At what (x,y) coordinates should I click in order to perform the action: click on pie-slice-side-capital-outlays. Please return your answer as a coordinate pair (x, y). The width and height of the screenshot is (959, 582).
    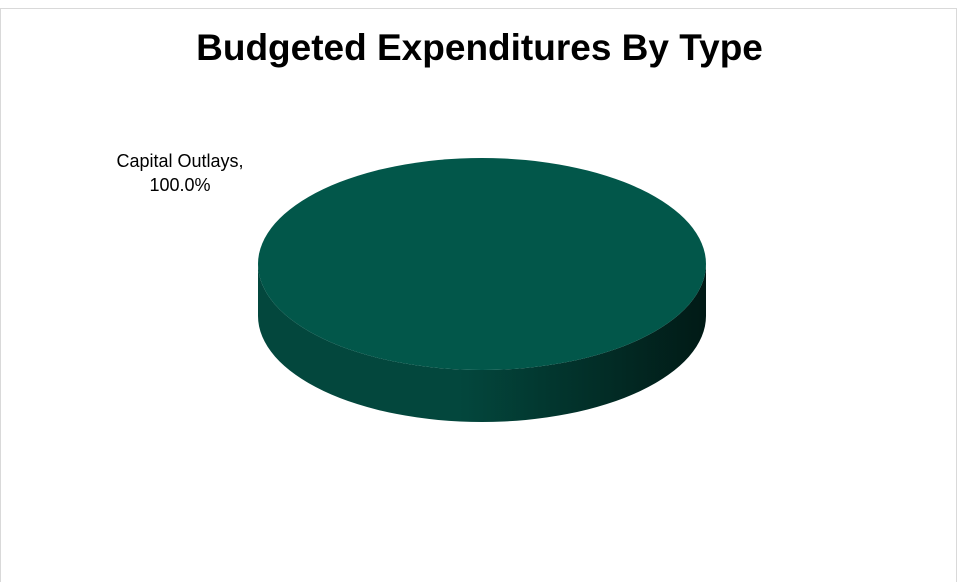
    Looking at the image, I should click on (482, 343).